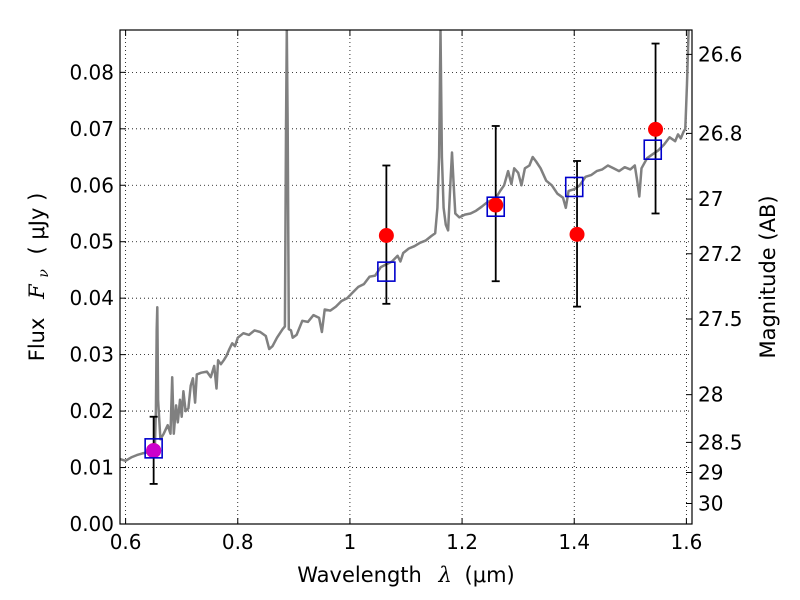  Describe the element at coordinates (574, 542) in the screenshot. I see `x-tick-label: 1.4` at that location.